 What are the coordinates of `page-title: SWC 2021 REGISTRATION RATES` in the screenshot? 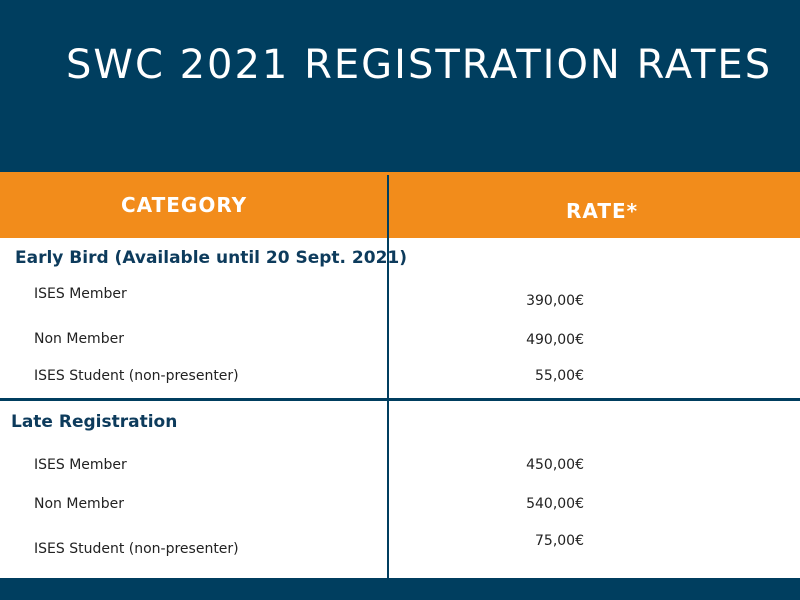 It's located at (419, 65).